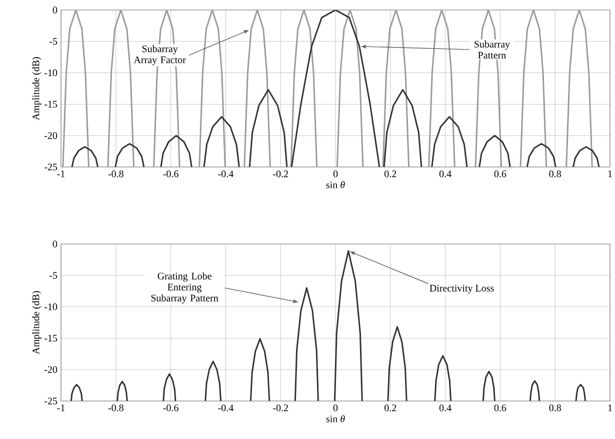 The height and width of the screenshot is (439, 615). Describe the element at coordinates (160, 55) in the screenshot. I see `annotation: Subarray Array Factor` at that location.